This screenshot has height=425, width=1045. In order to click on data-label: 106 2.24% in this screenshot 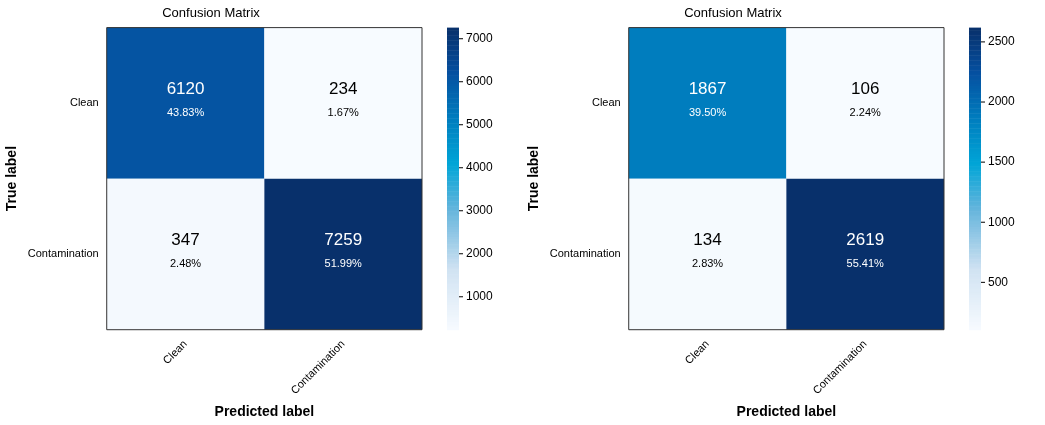, I will do `click(865, 98)`.